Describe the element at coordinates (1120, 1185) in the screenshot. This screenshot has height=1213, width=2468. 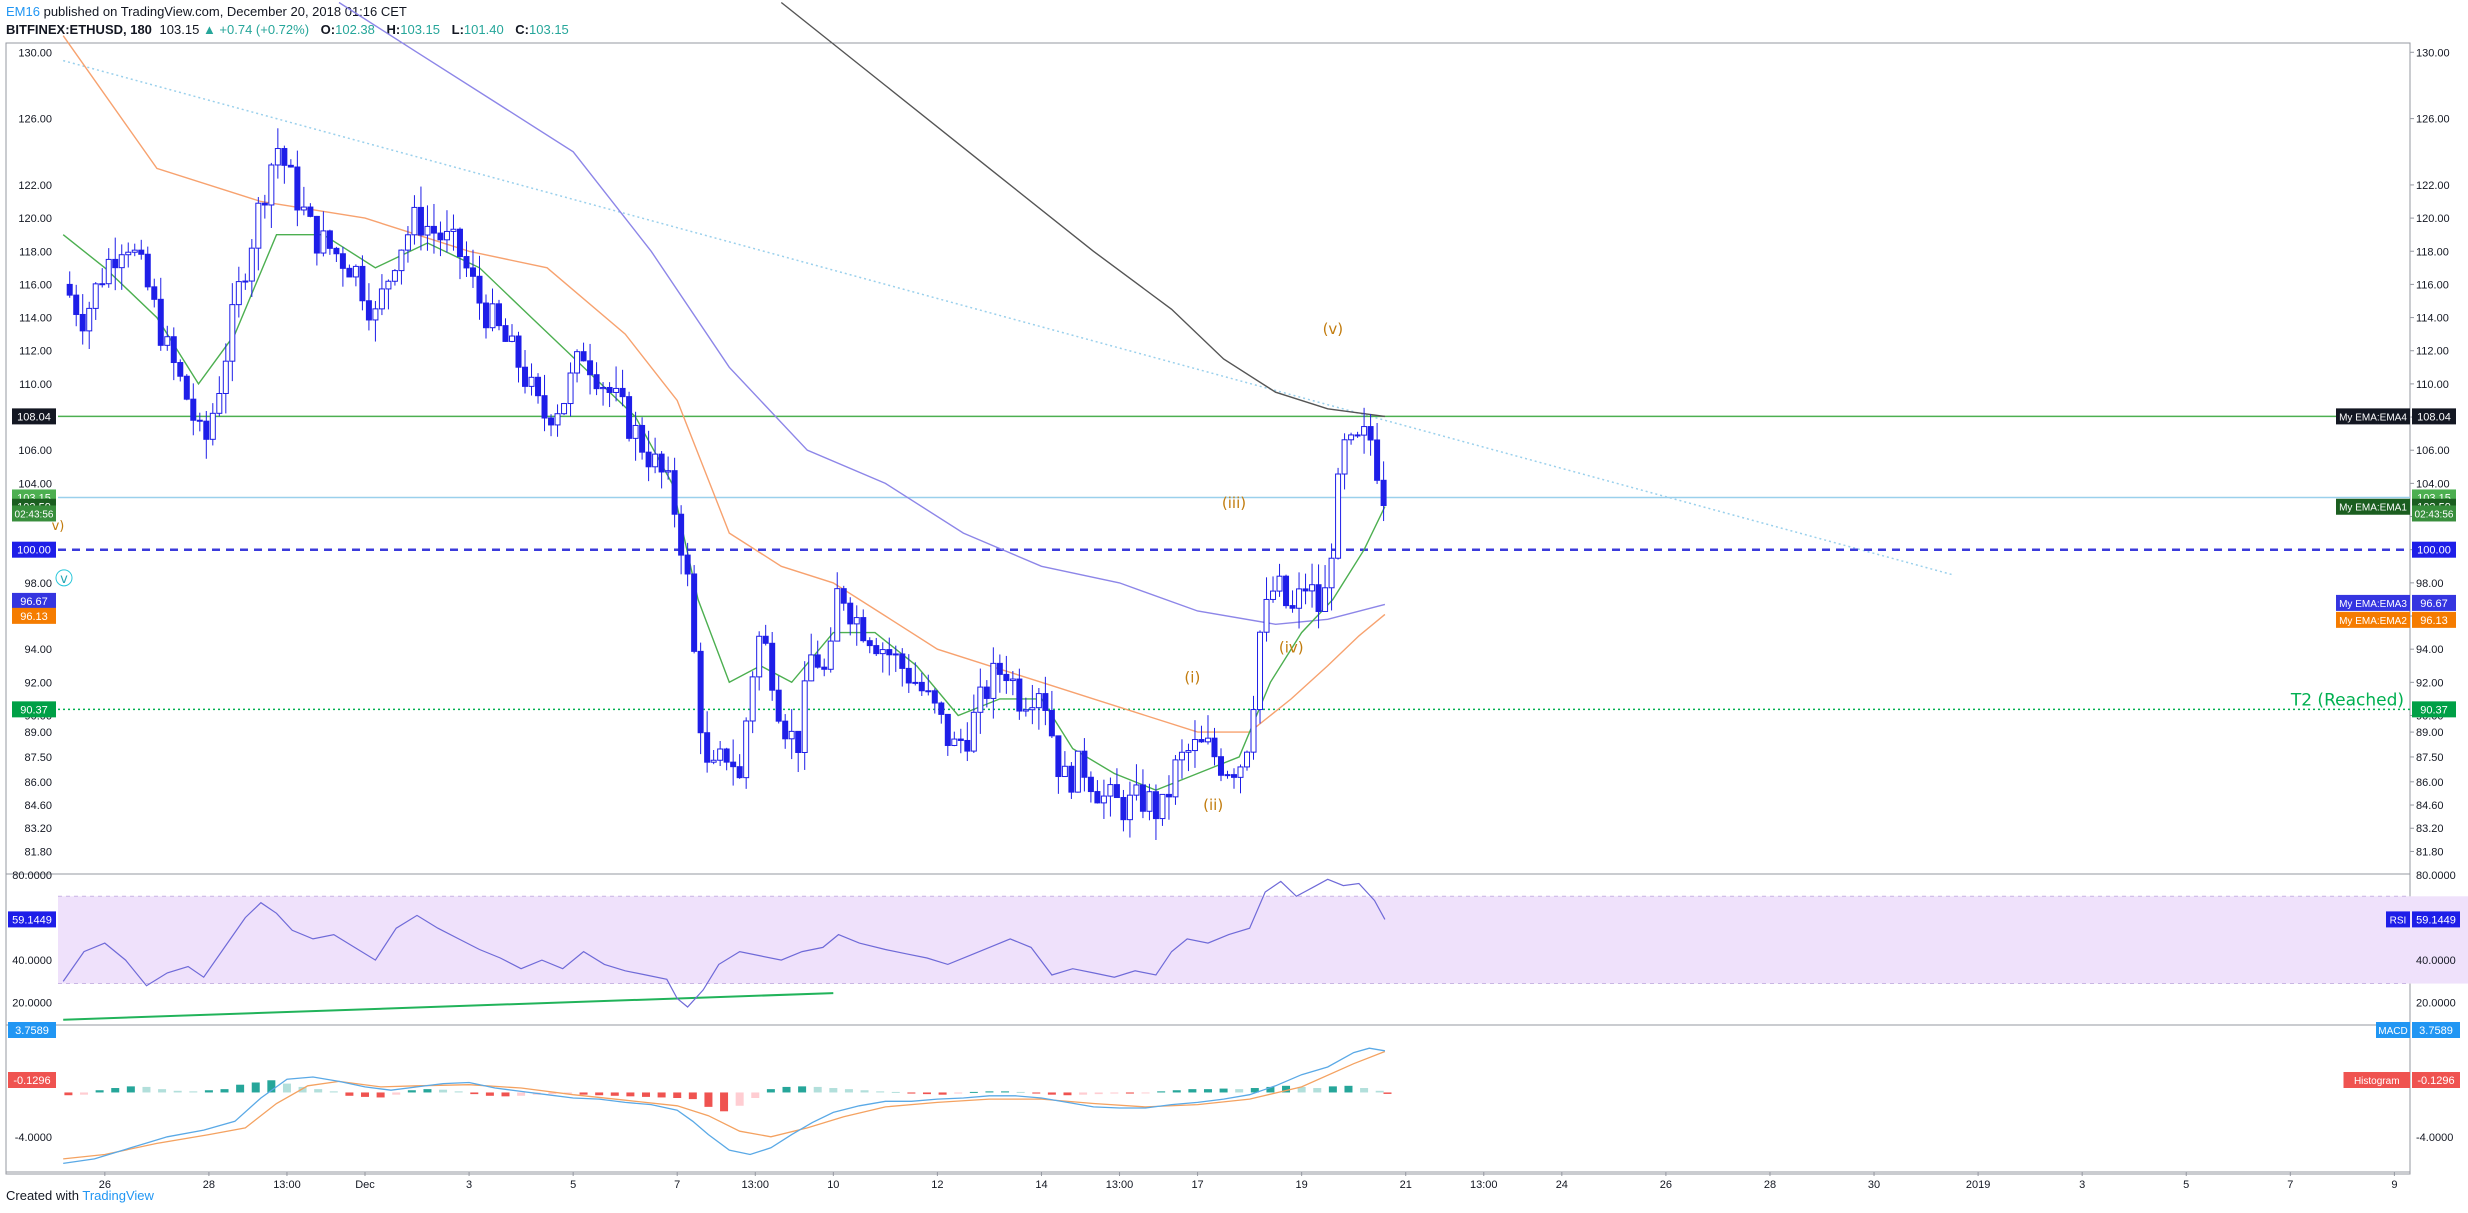
I see `x-tick-label: 13:00` at that location.